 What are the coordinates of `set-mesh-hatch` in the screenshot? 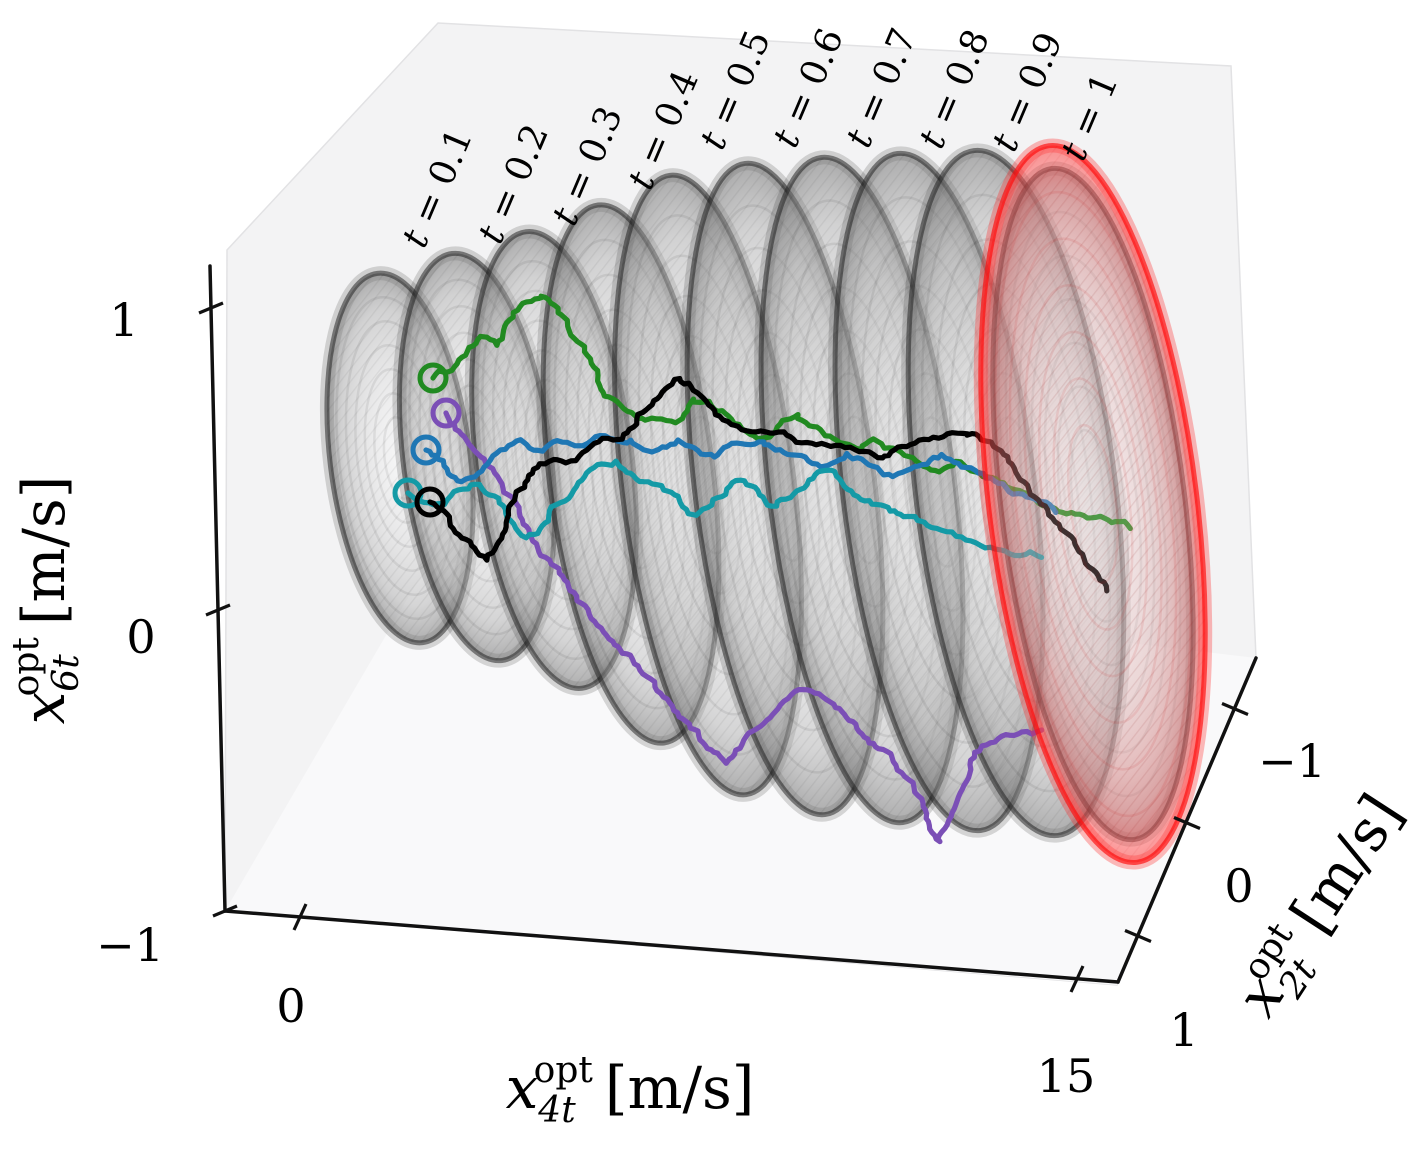 It's located at (1093, 504).